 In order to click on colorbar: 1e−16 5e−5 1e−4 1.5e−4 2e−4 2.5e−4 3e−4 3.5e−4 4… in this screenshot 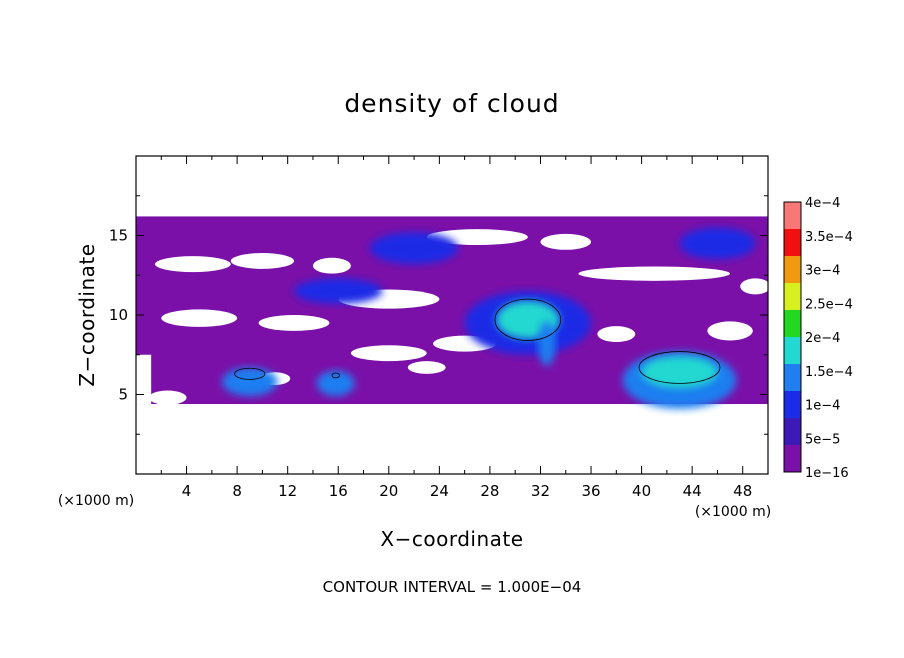, I will do `click(818, 338)`.